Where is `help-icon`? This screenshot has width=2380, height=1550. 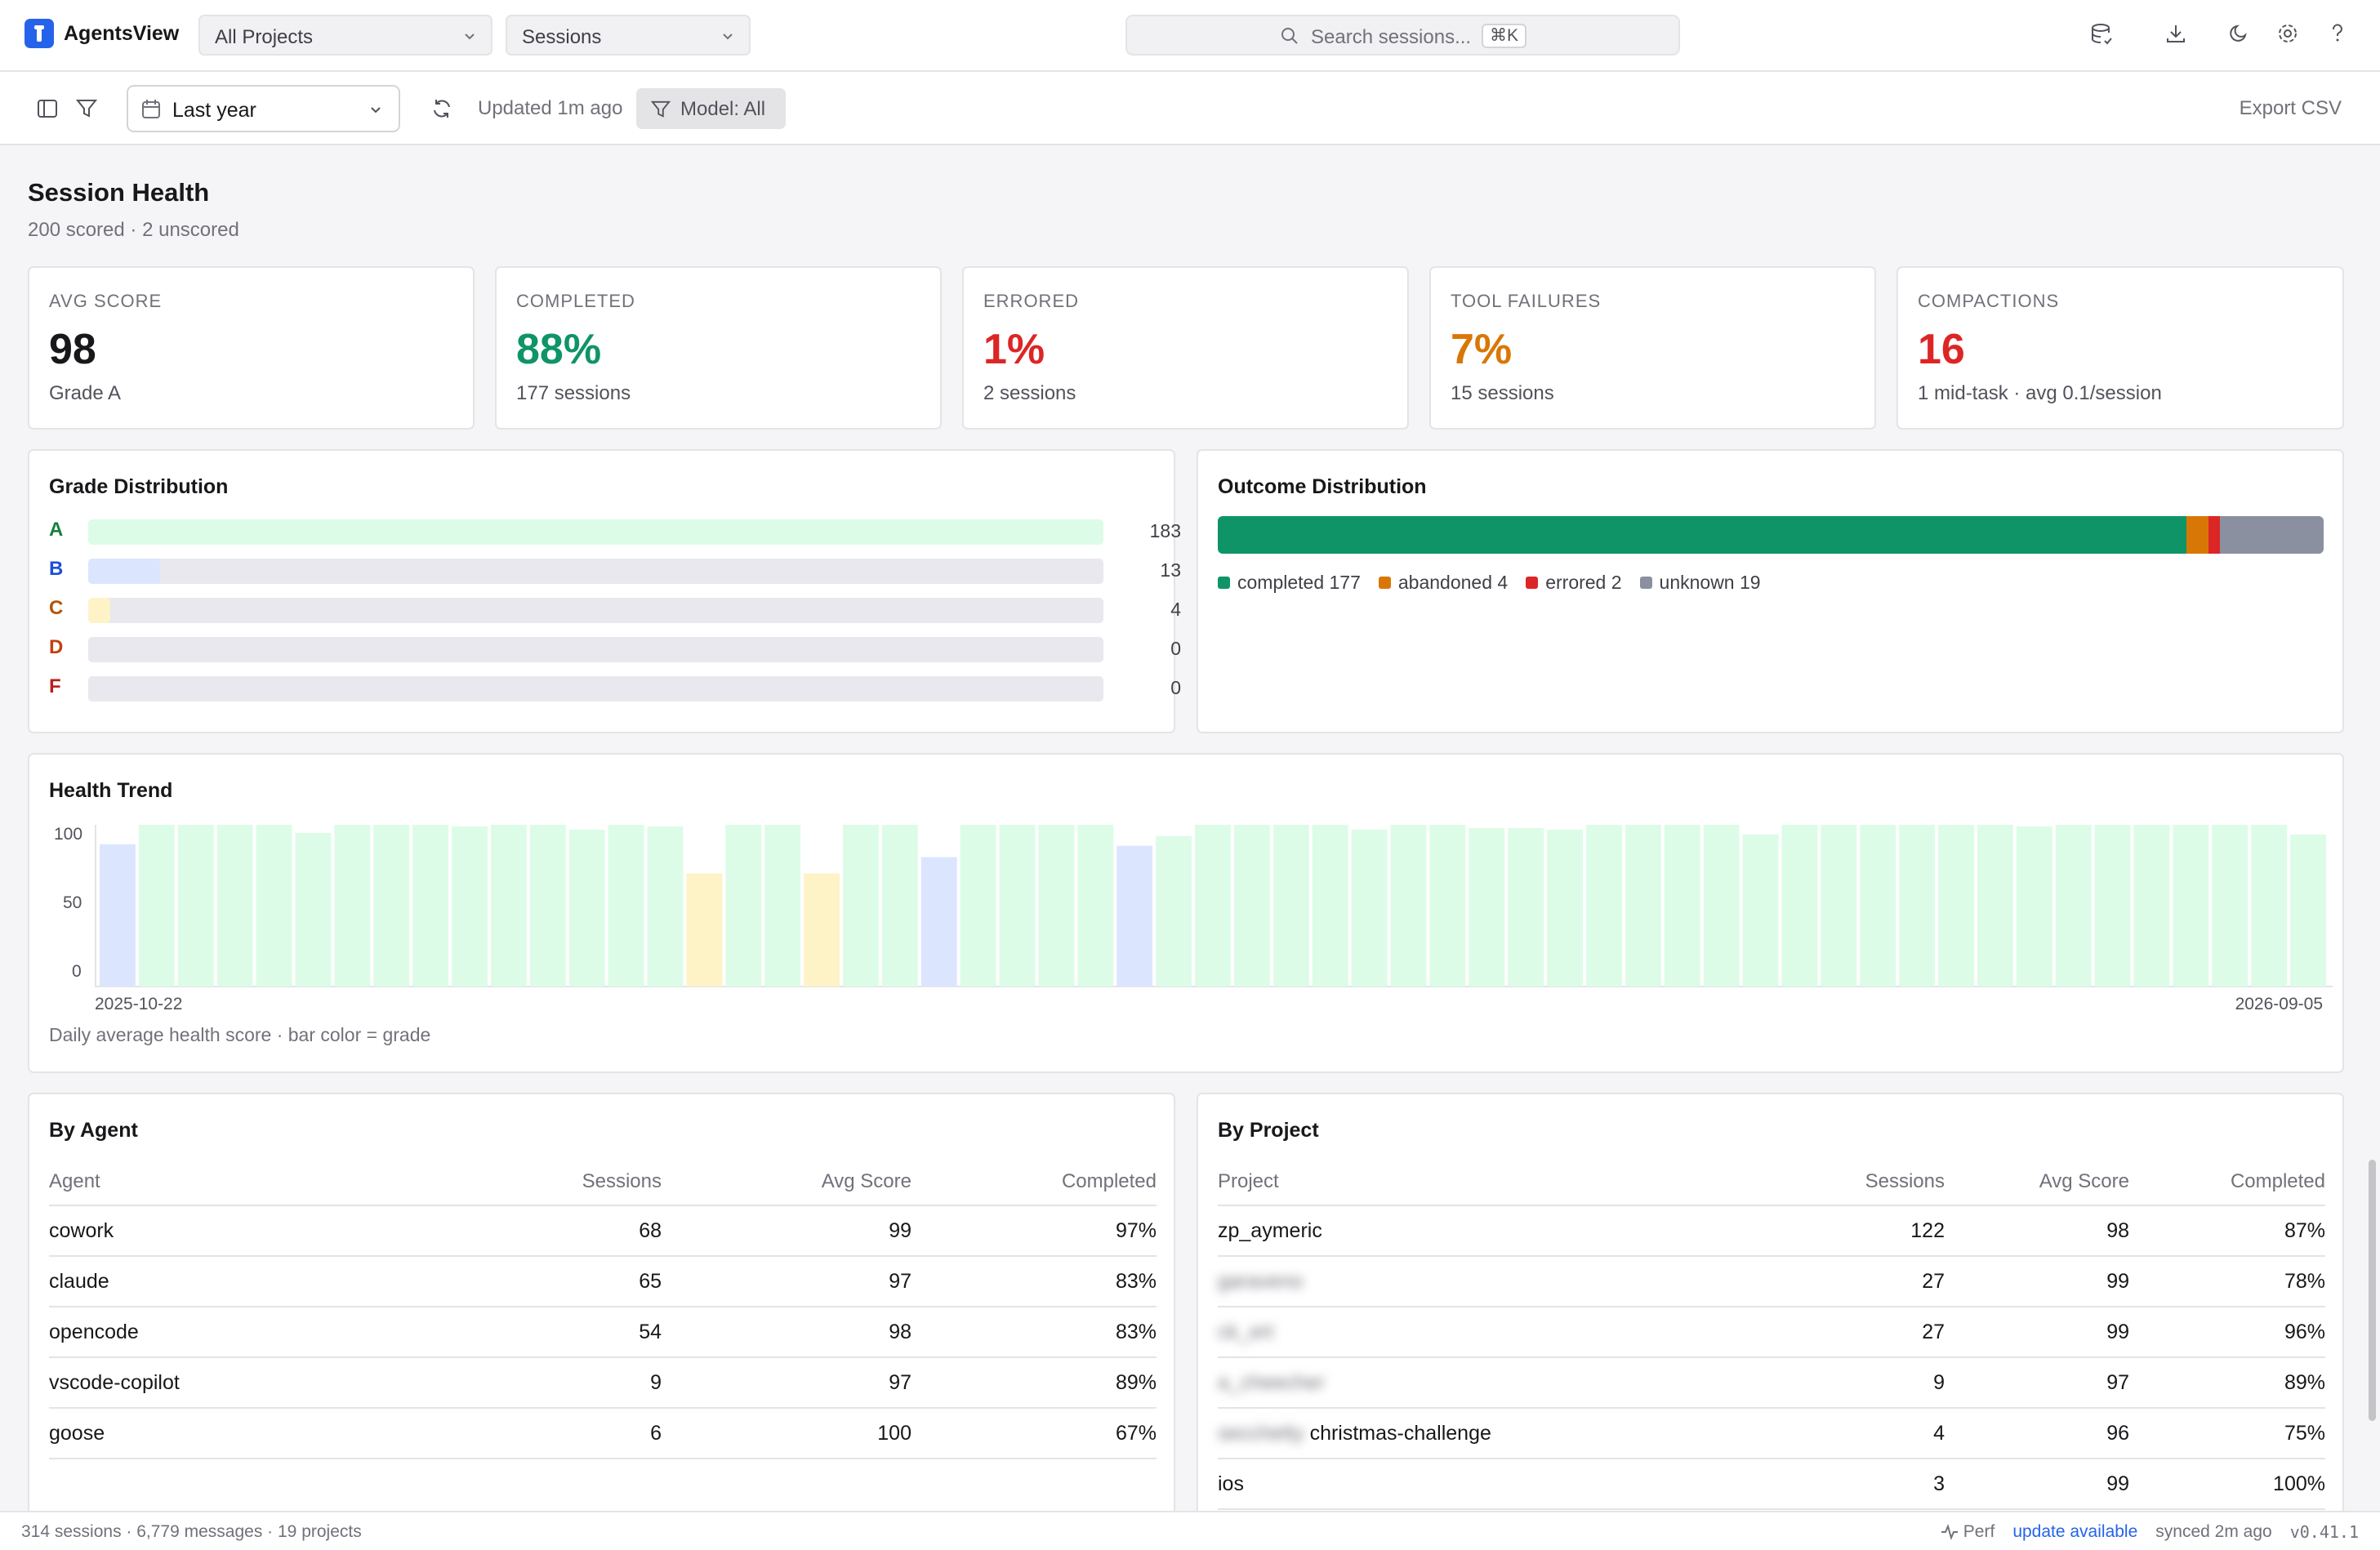
help-icon is located at coordinates (2337, 33).